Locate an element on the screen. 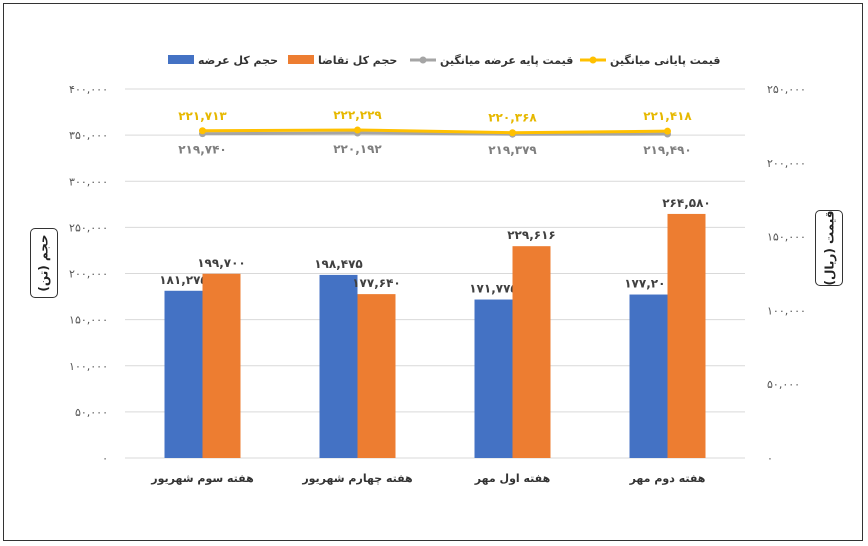 Image resolution: width=868 pixels, height=546 pixels. y-axis-title: حجم (تن) is located at coordinates (44, 263).